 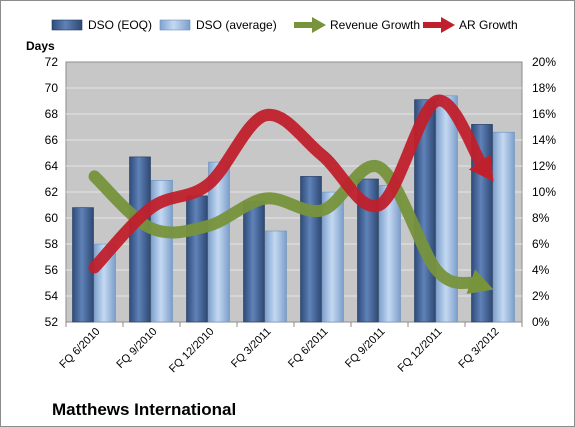 What do you see at coordinates (541, 270) in the screenshot?
I see `y2-tick-label: 4%` at bounding box center [541, 270].